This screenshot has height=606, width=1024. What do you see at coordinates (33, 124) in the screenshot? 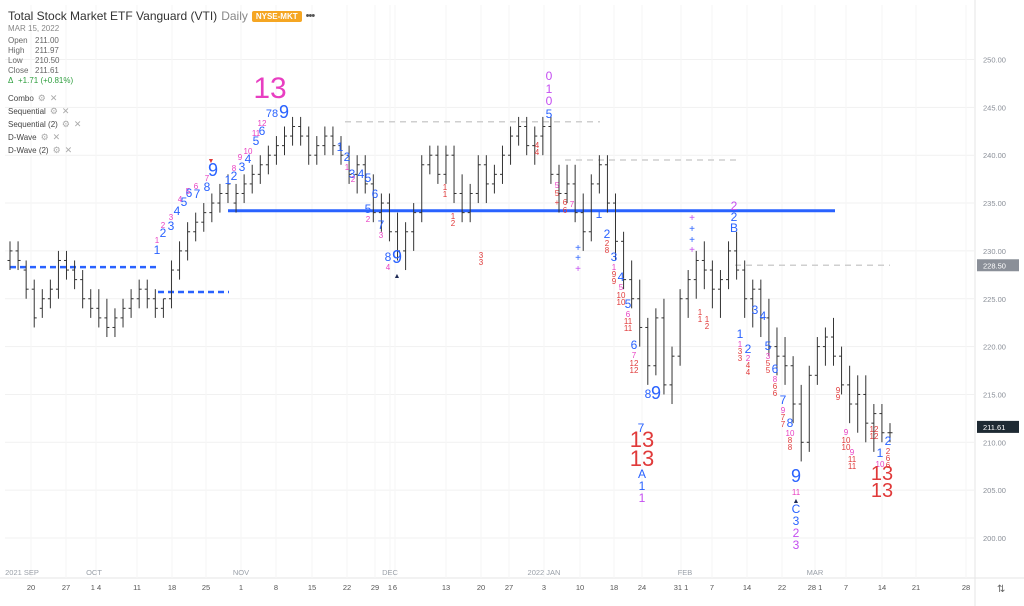
I see `study-label: Sequential (2)` at bounding box center [33, 124].